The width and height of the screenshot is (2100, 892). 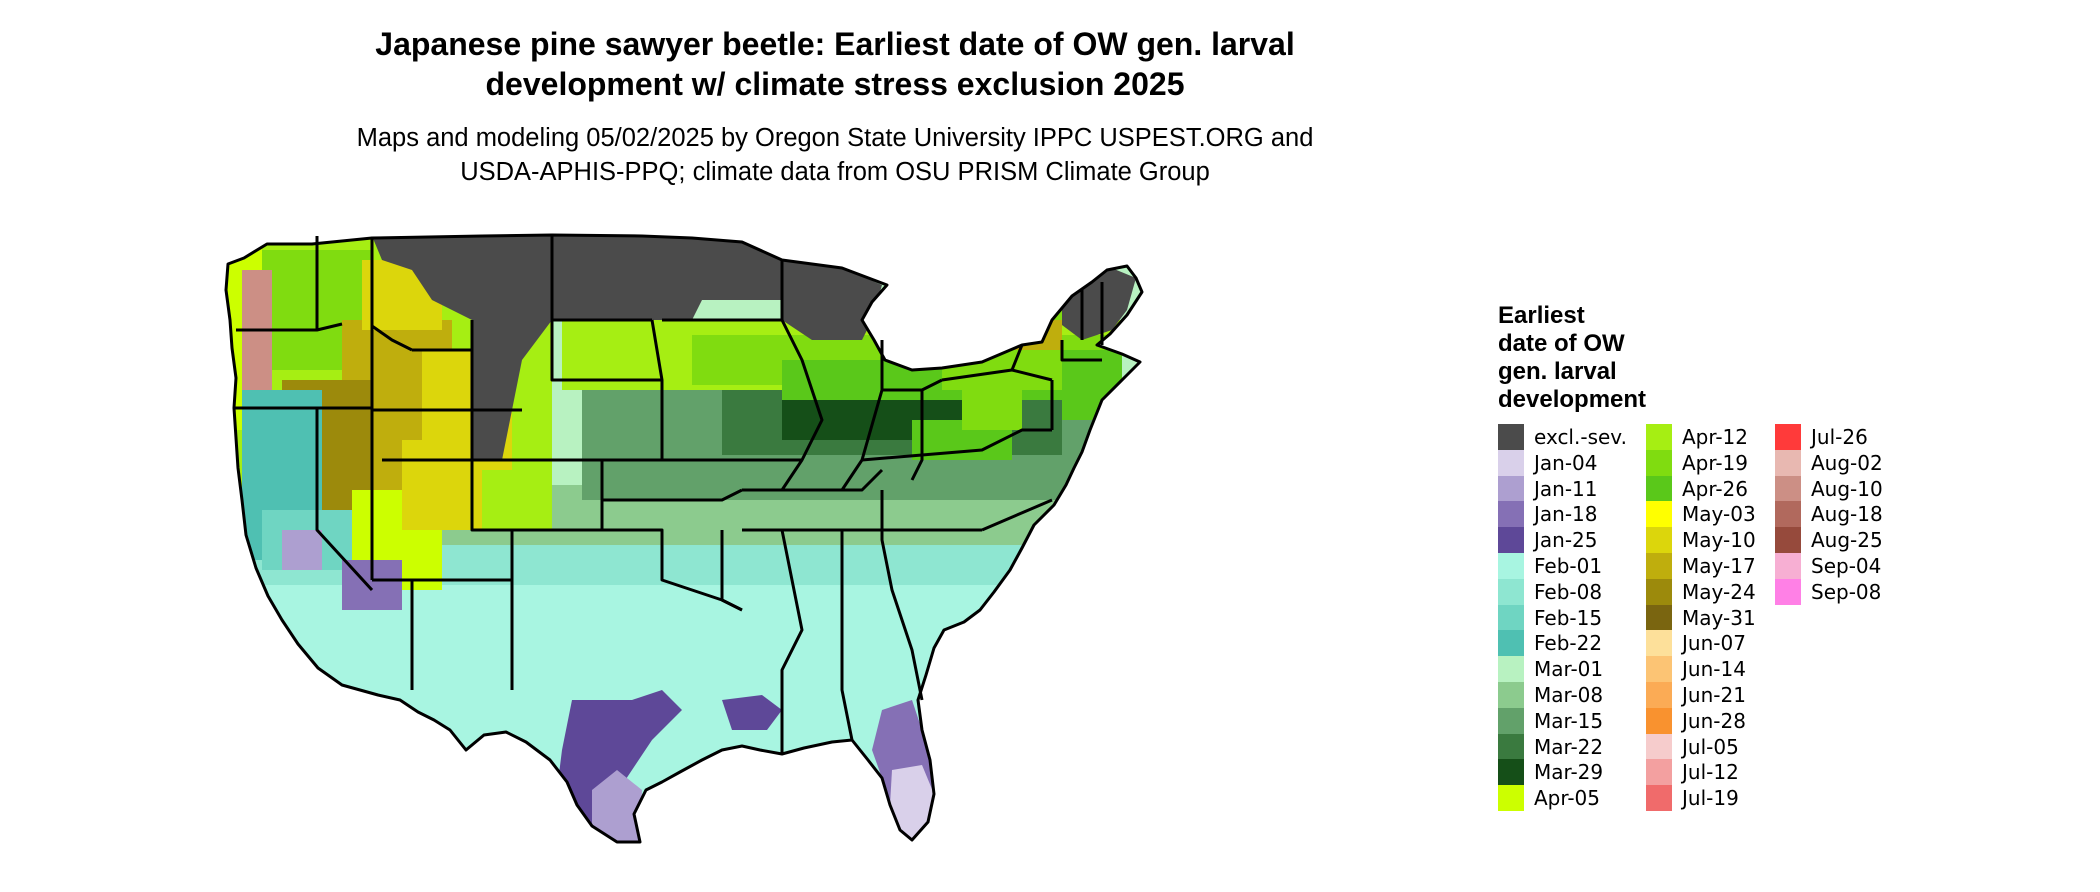 What do you see at coordinates (1569, 746) in the screenshot?
I see `legend-label: Mar-22` at bounding box center [1569, 746].